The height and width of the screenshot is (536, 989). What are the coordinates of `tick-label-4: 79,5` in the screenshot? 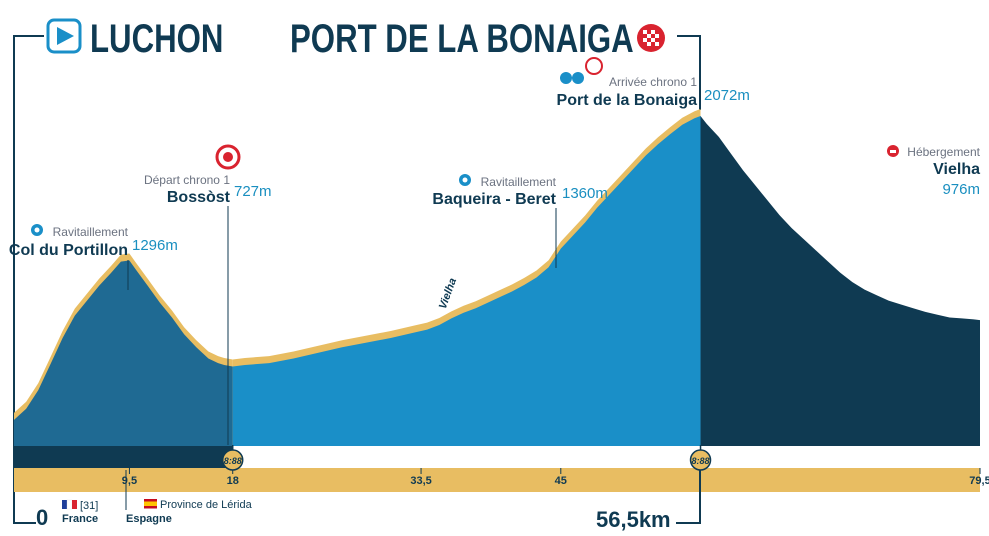 It's located at (979, 481).